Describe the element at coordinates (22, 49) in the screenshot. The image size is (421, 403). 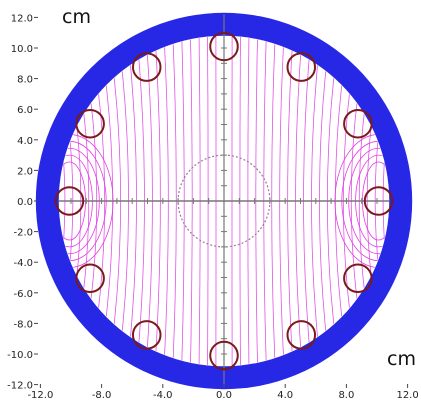
I see `y-tick-label: 10.0` at that location.